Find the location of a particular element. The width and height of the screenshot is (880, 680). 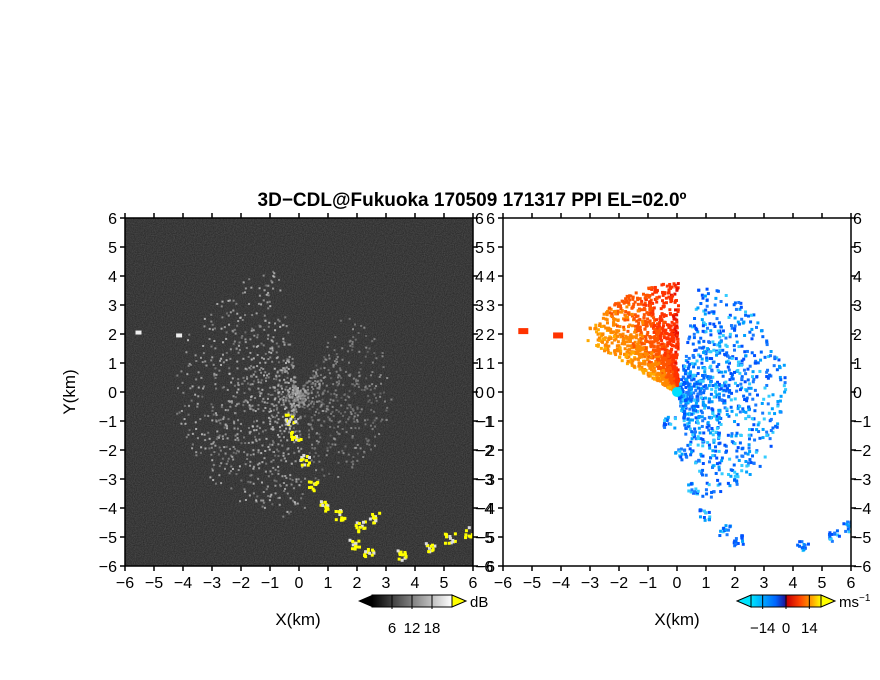

y-tick-label-right: −2 is located at coordinates (862, 451).